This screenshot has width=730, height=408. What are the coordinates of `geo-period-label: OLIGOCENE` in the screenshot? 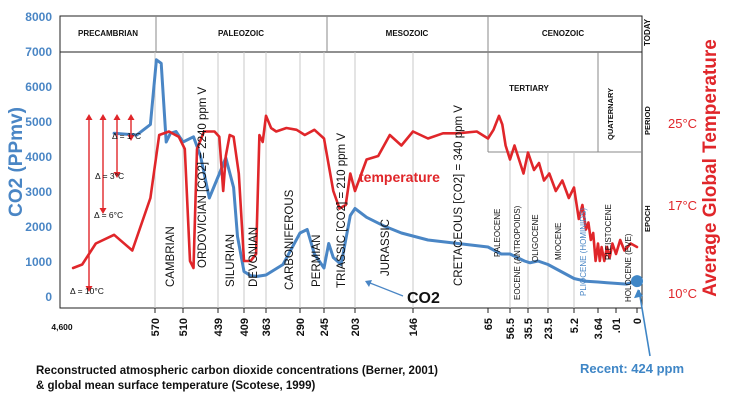 It's located at (535, 238).